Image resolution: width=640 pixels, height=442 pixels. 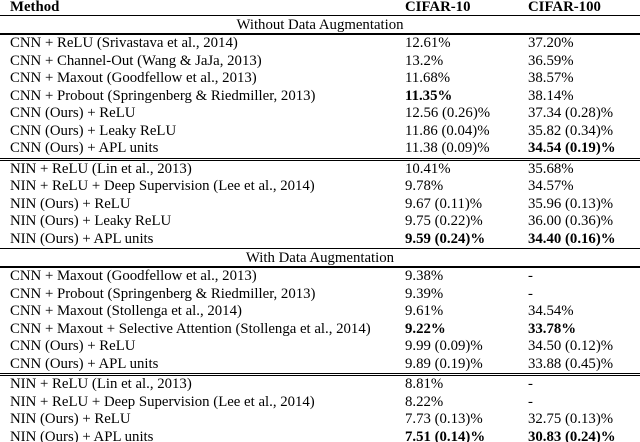 I want to click on cifar10-value-cell: 11.68%, so click(x=428, y=78).